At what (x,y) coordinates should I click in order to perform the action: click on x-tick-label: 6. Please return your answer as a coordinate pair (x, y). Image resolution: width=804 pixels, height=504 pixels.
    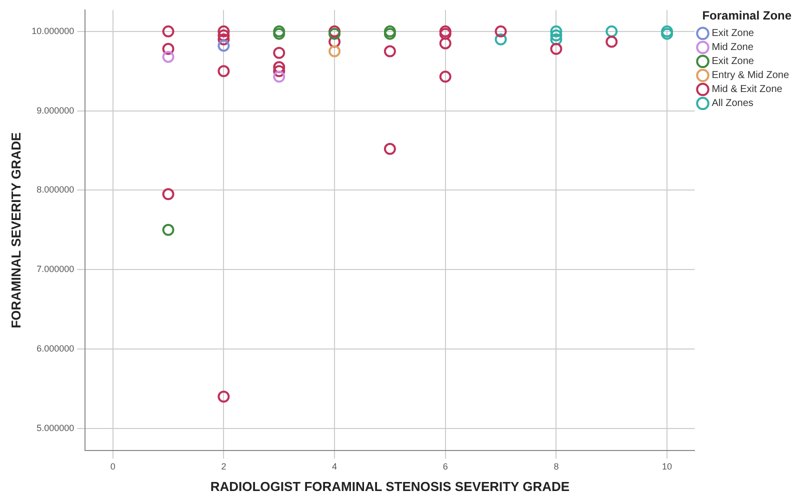
    Looking at the image, I should click on (445, 466).